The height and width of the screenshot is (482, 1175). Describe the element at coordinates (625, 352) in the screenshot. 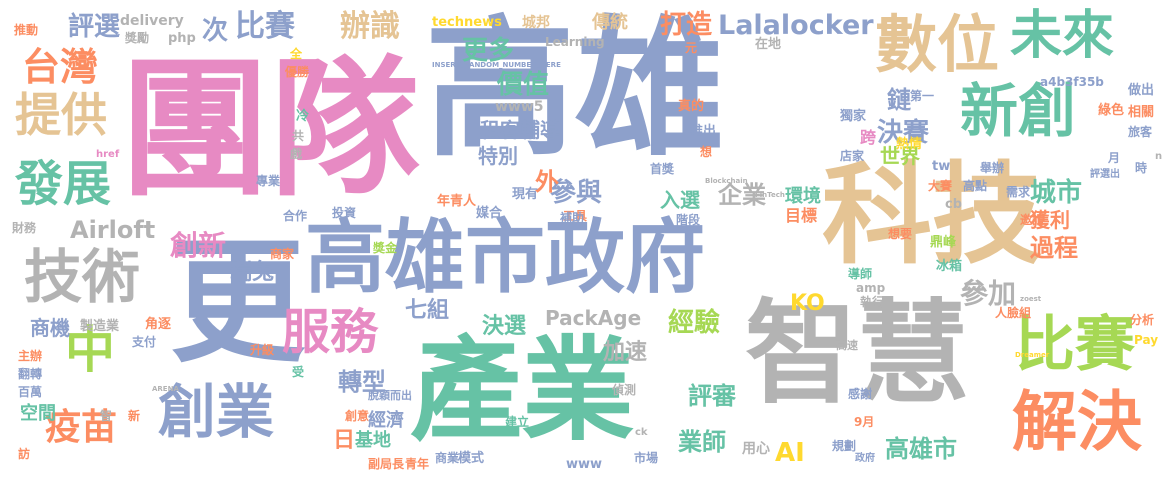

I see `word-46: 加速` at that location.